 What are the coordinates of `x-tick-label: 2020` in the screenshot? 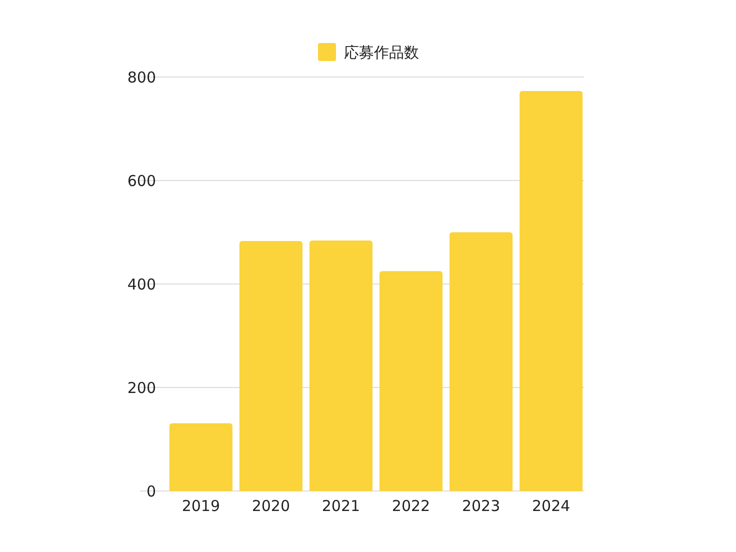 It's located at (271, 506).